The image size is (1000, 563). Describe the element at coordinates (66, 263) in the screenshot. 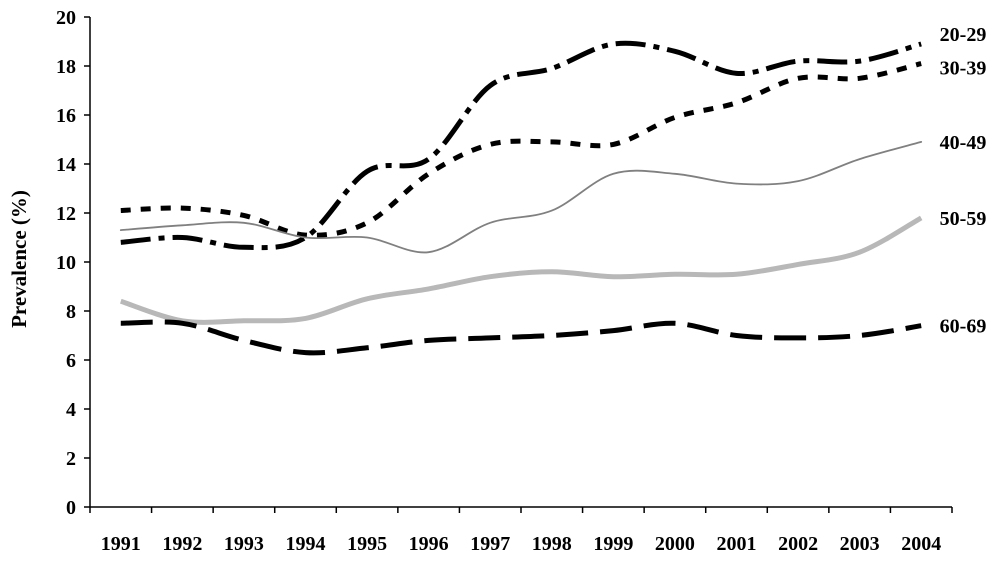

I see `y-tick-label: 10` at that location.